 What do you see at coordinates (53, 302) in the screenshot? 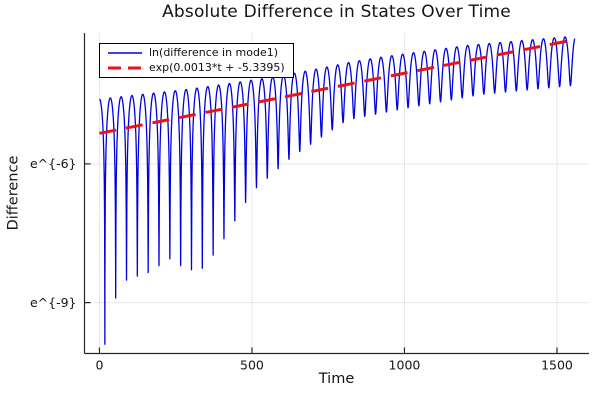
I see `y-tick-label--9: e^{-9}` at bounding box center [53, 302].